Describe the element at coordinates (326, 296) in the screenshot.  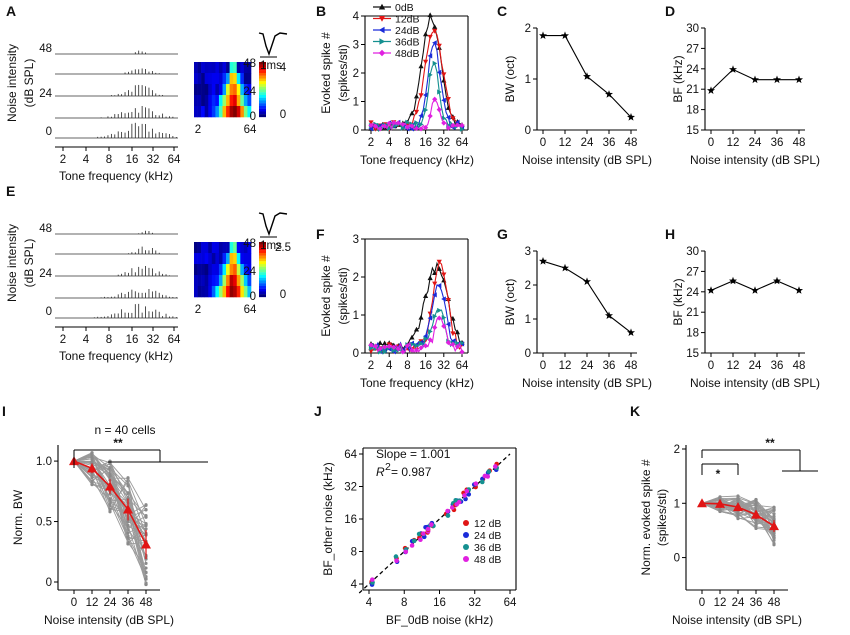
I see `tuning-ylabel: Evoked spike #` at that location.